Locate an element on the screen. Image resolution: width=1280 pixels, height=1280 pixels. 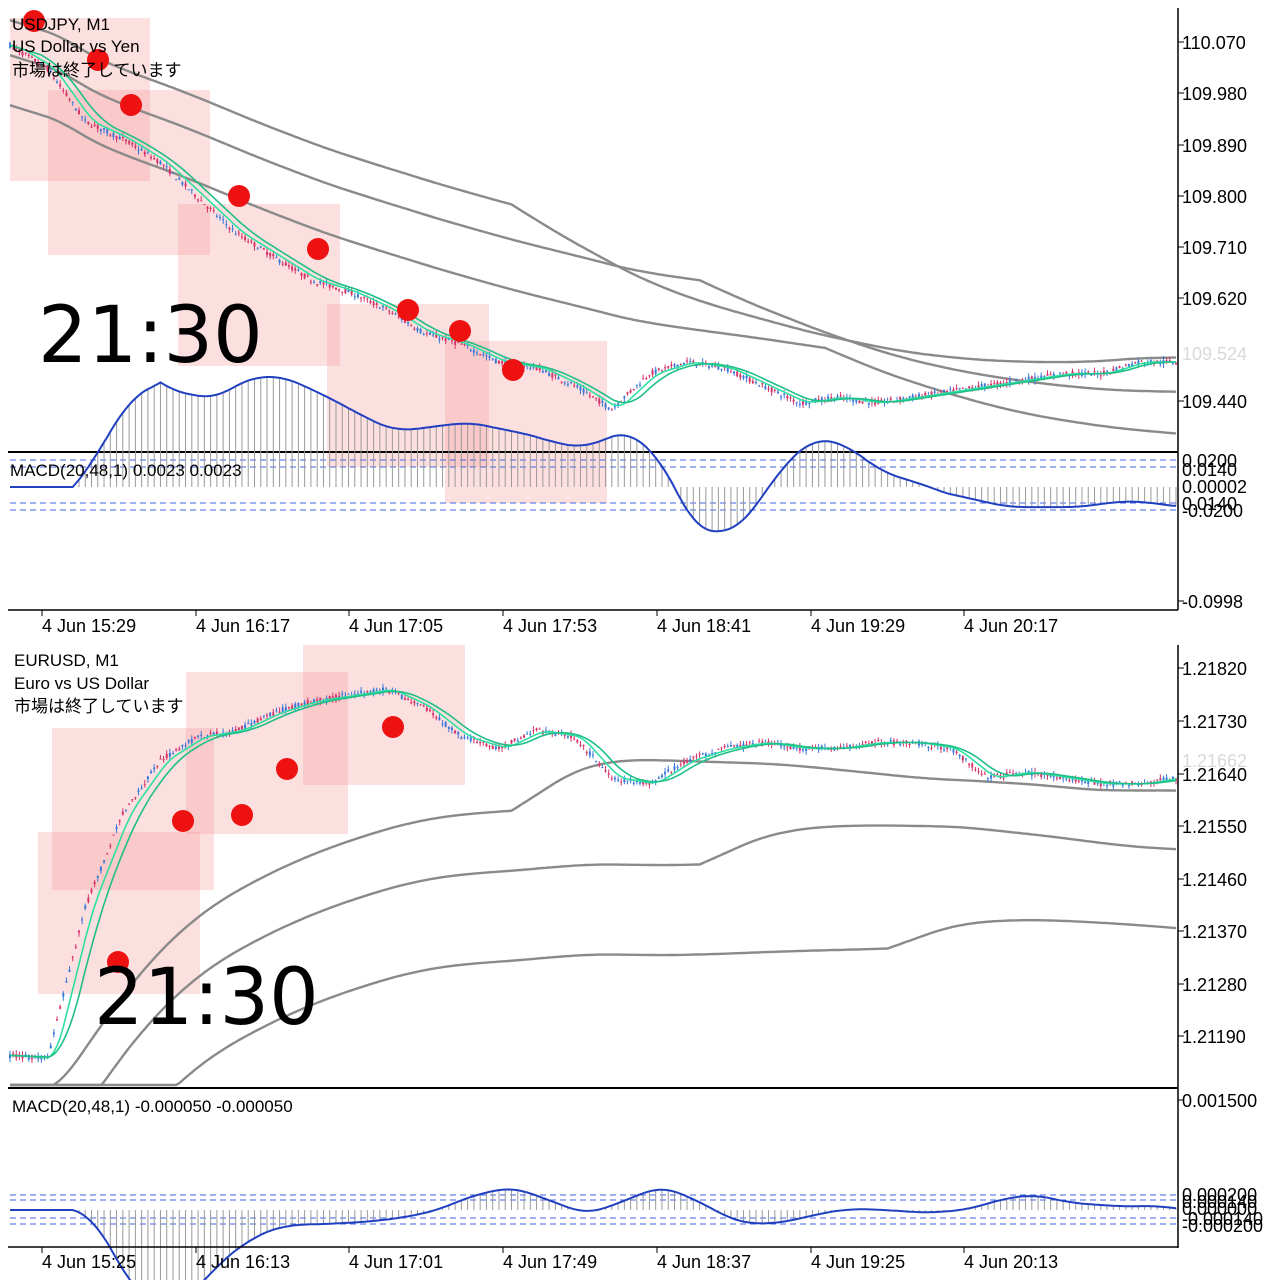
eurusd-macd-histogram is located at coordinates (627, 1234).